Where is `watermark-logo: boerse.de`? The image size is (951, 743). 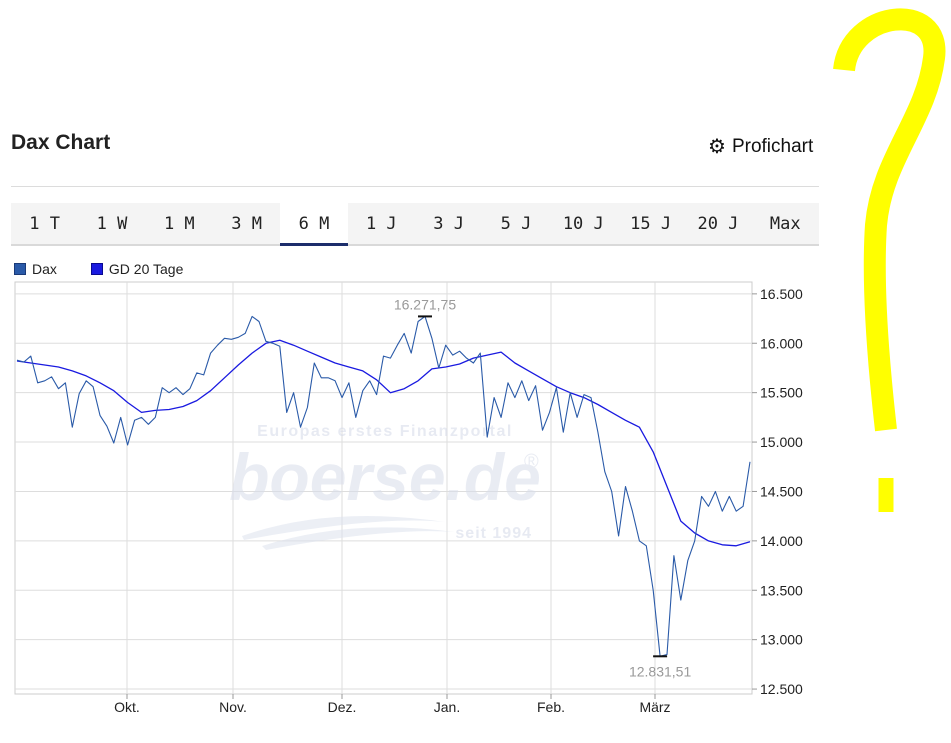 watermark-logo: boerse.de is located at coordinates (385, 477).